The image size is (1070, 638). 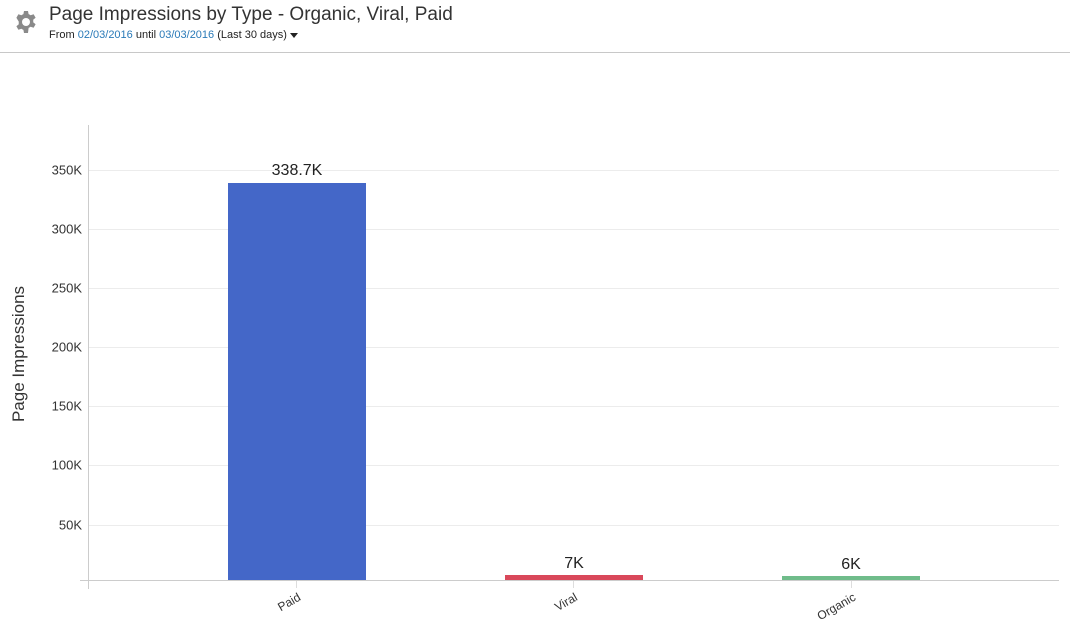 I want to click on gridline-100k, so click(x=574, y=465).